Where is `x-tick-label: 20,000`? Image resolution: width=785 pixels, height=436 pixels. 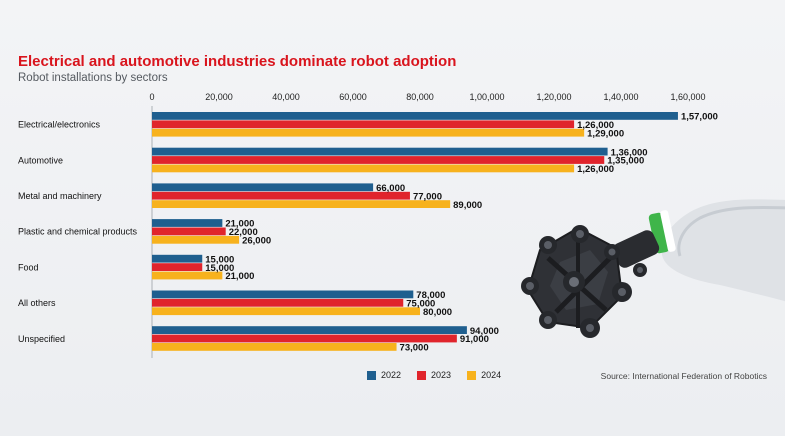 x-tick-label: 20,000 is located at coordinates (219, 97).